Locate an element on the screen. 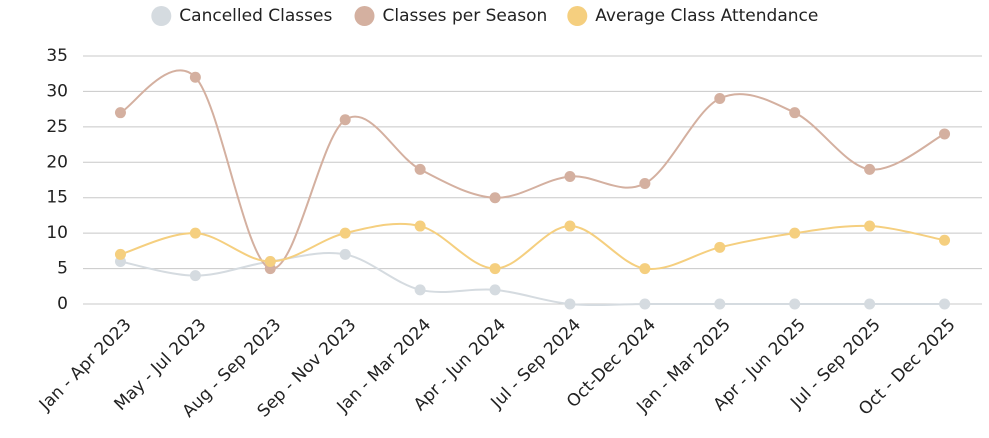 The height and width of the screenshot is (438, 989). y-tick-label: 10 is located at coordinates (57, 233).